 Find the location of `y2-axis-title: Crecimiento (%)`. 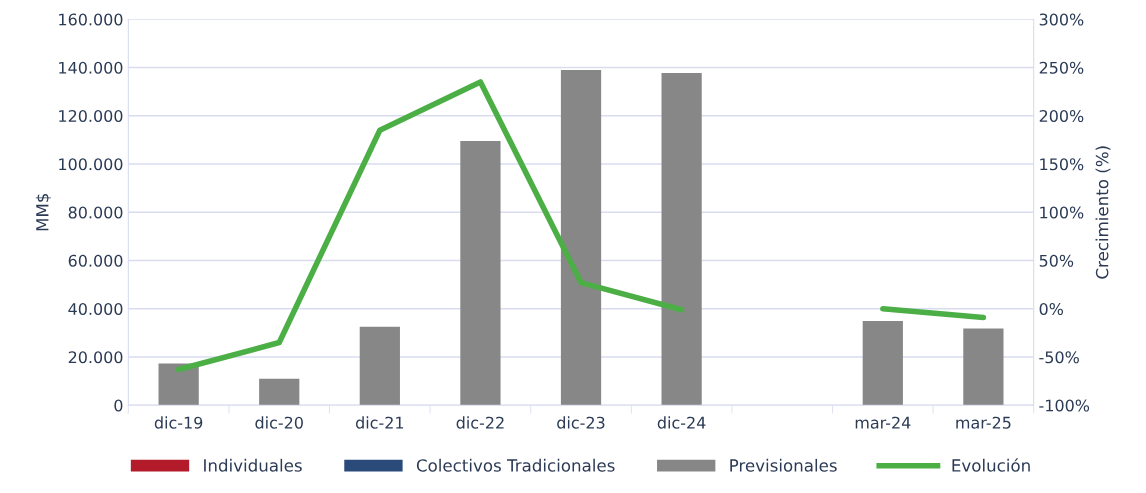

y2-axis-title: Crecimiento (%) is located at coordinates (1103, 212).